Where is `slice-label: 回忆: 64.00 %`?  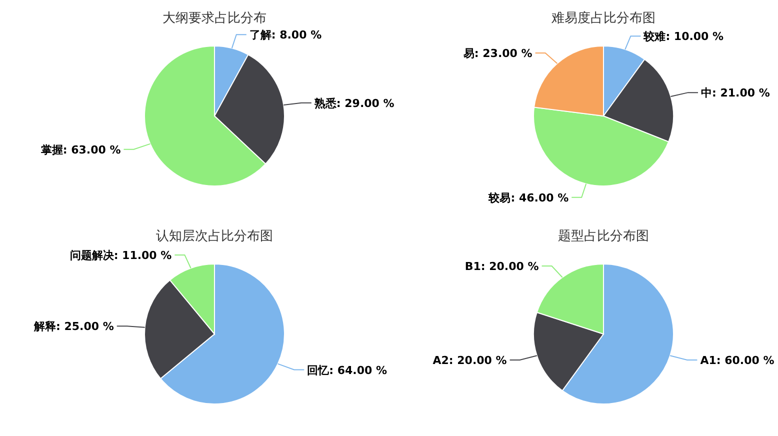 slice-label: 回忆: 64.00 % is located at coordinates (347, 370).